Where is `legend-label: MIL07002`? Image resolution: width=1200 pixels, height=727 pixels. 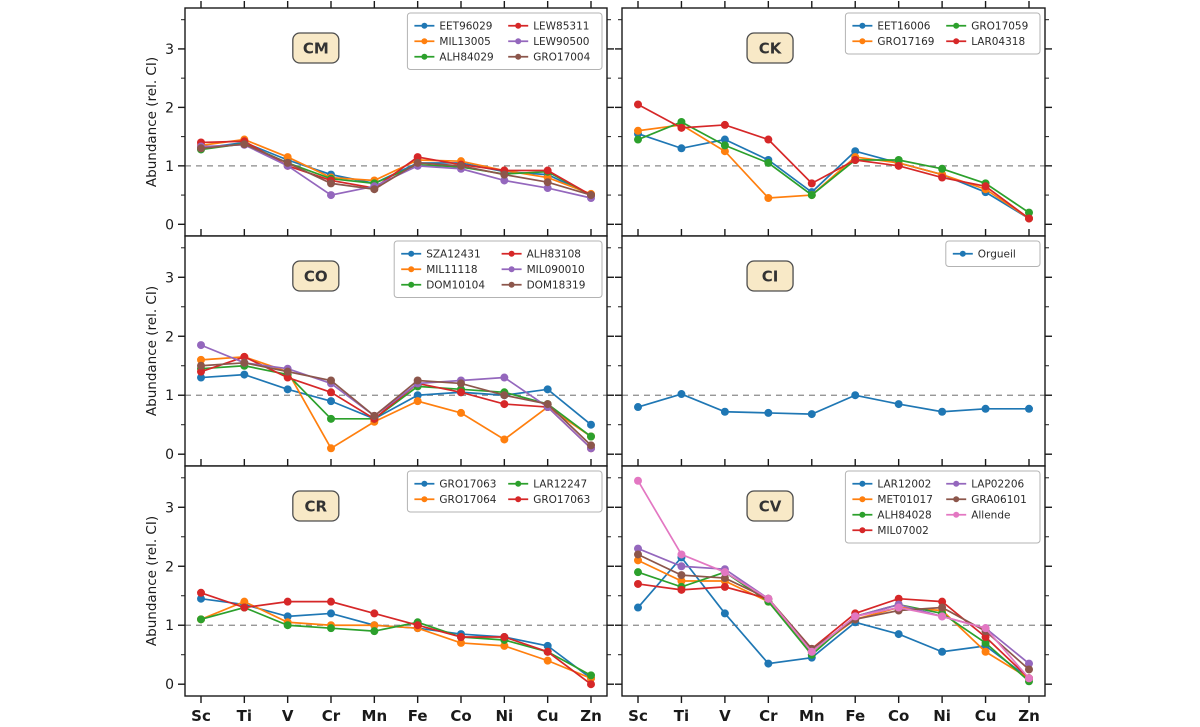 legend-label: MIL07002 is located at coordinates (902, 531).